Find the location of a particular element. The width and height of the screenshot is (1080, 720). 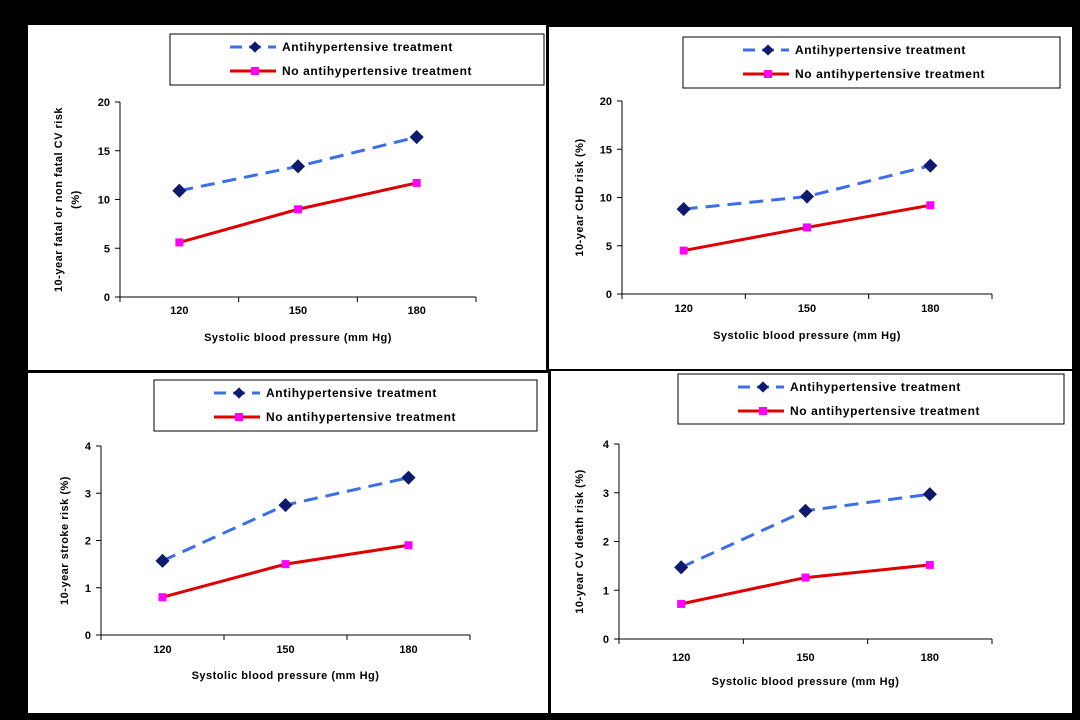

y-axis-title: 10-year stroke risk (%) is located at coordinates (65, 540).